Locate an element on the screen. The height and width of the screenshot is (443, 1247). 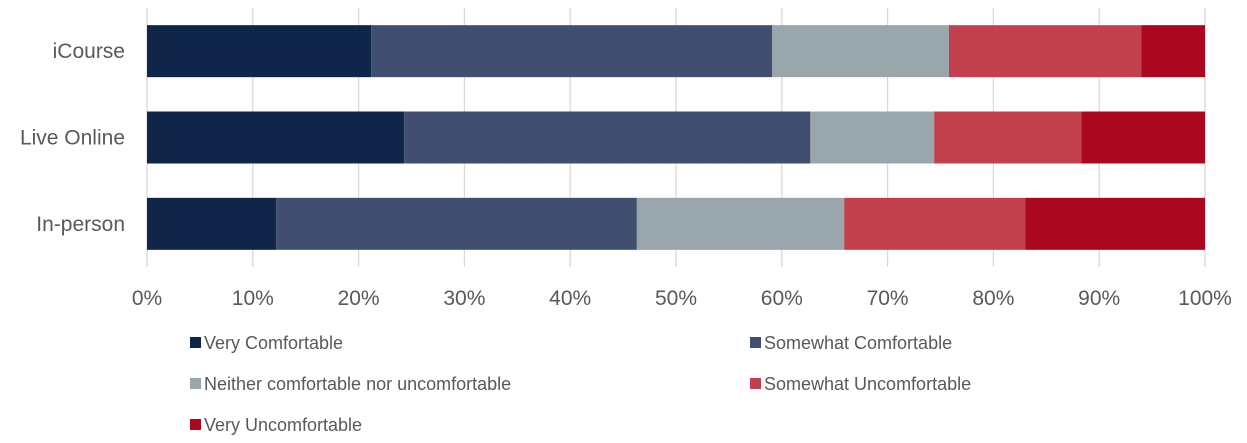
legend-item: Somewhat Comfortable is located at coordinates (851, 343).